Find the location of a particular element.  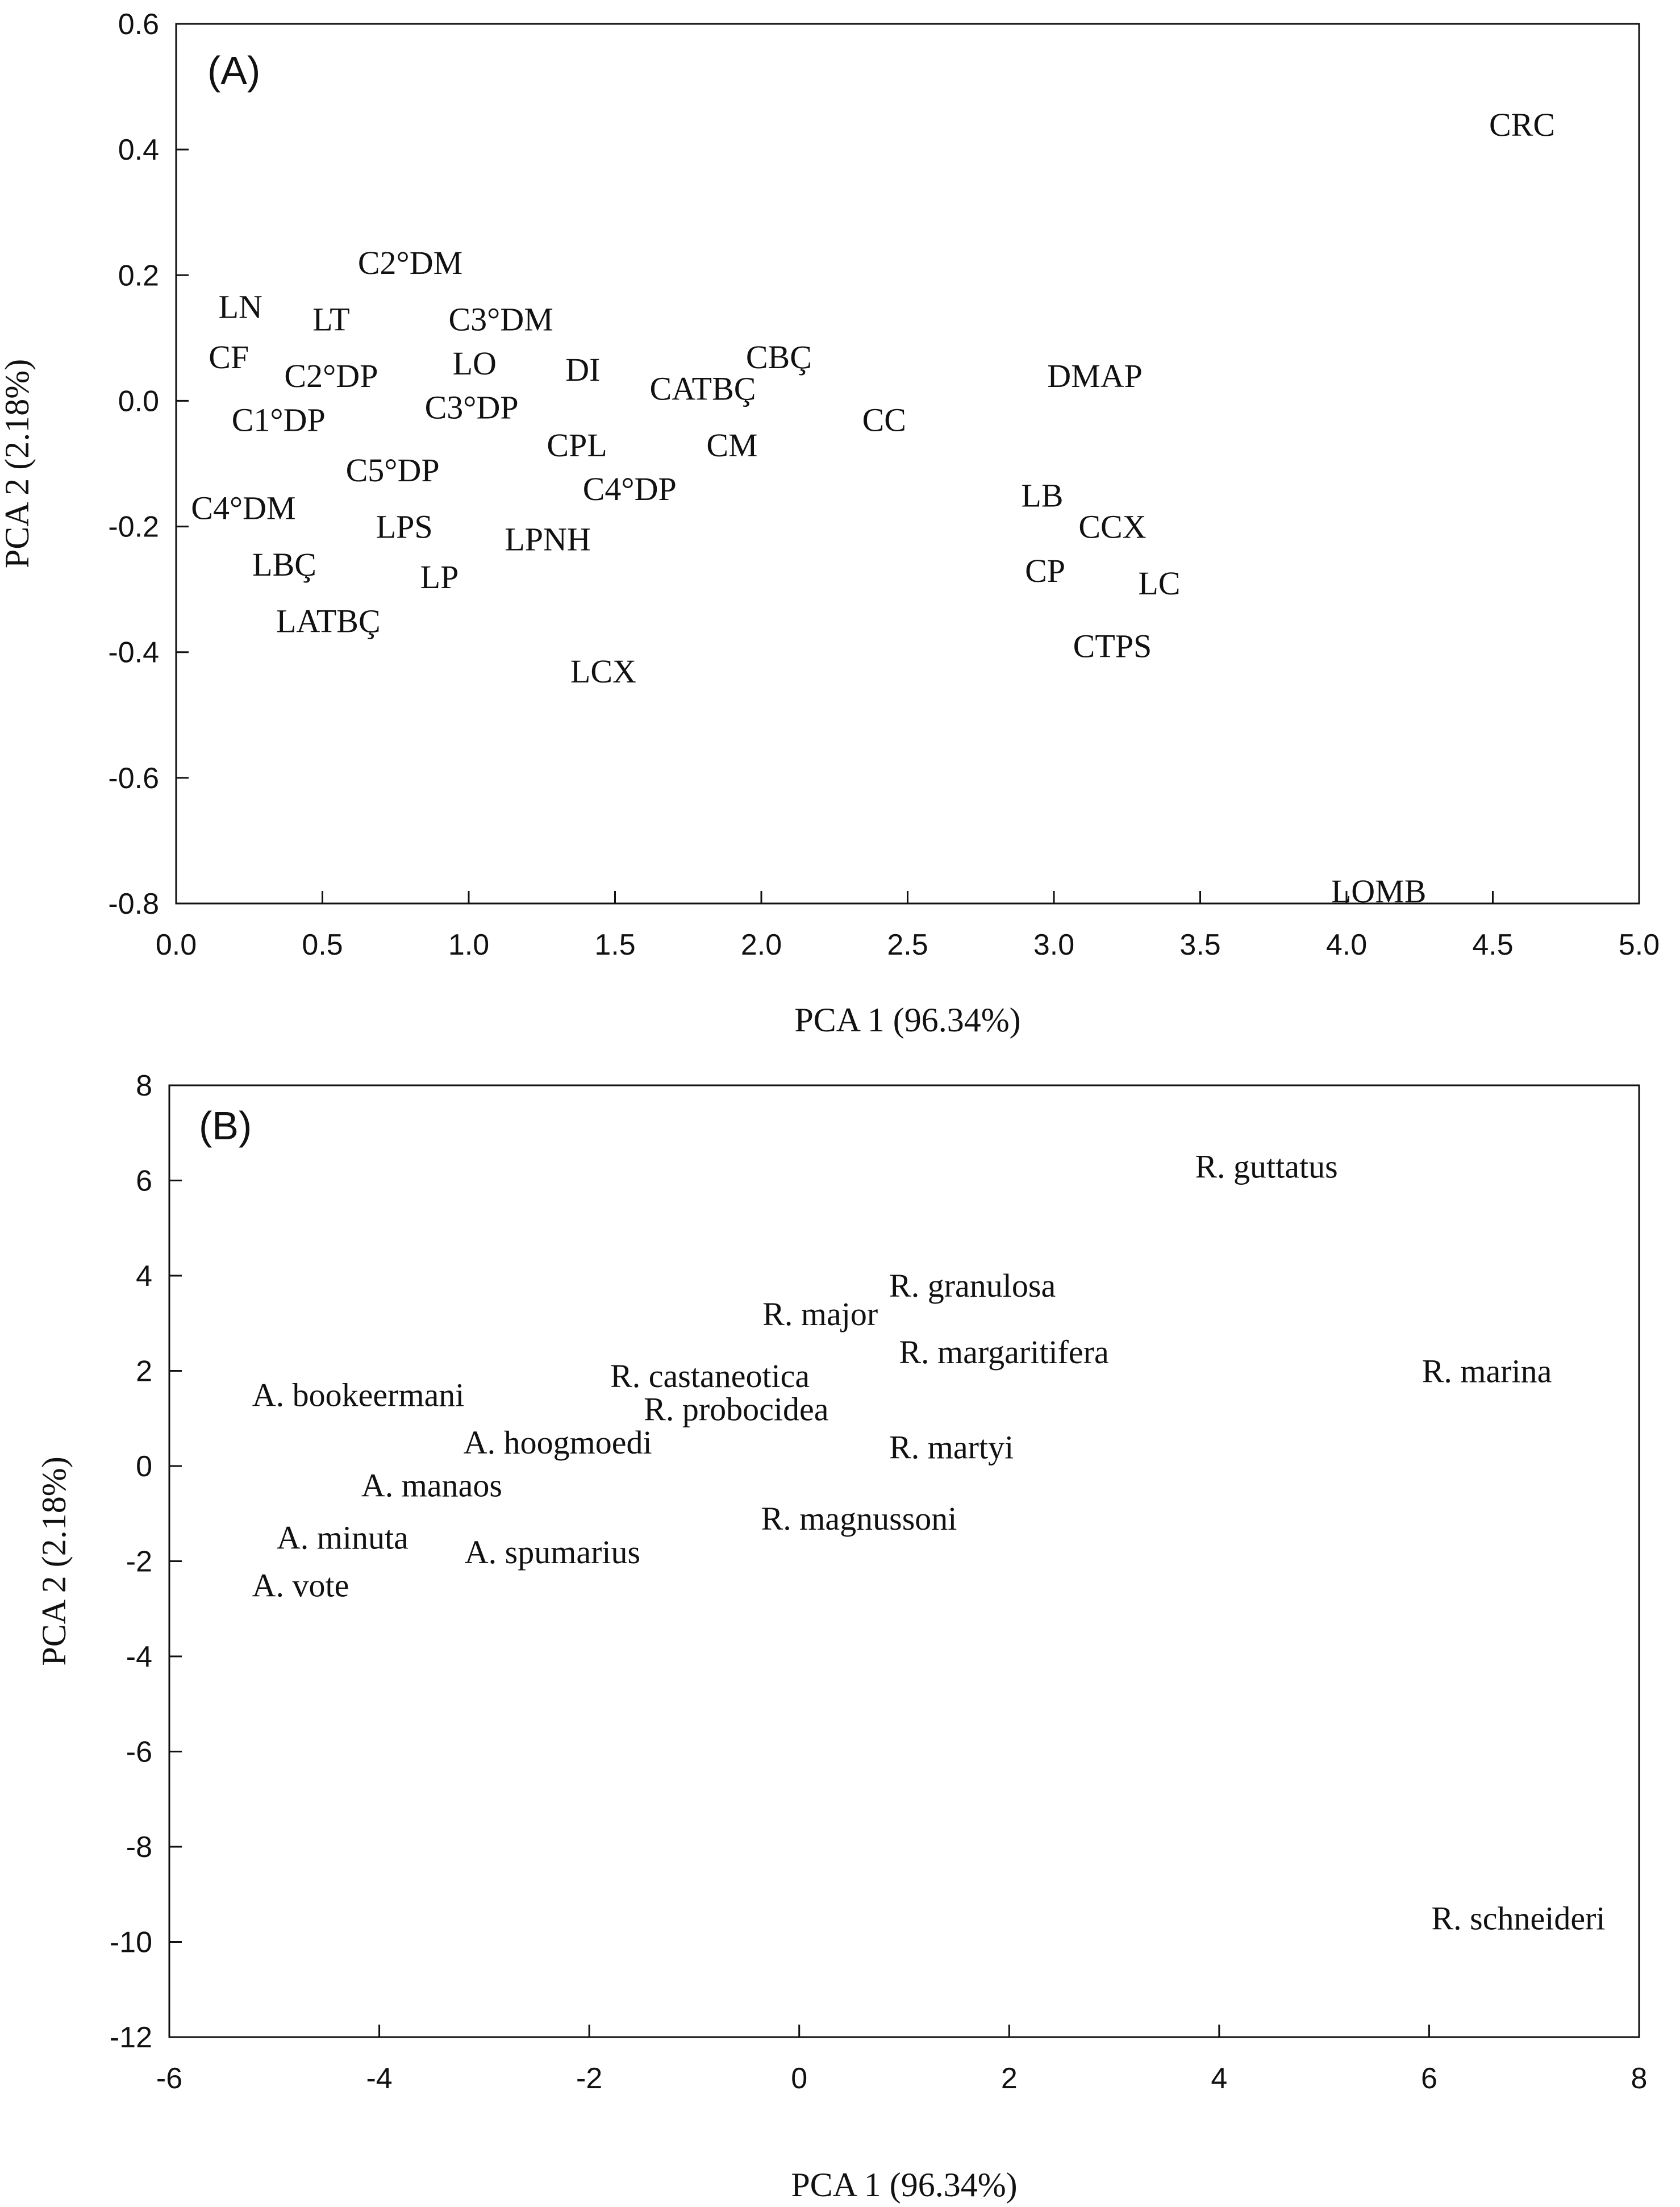

y-tick-label: 0.2 is located at coordinates (138, 275).